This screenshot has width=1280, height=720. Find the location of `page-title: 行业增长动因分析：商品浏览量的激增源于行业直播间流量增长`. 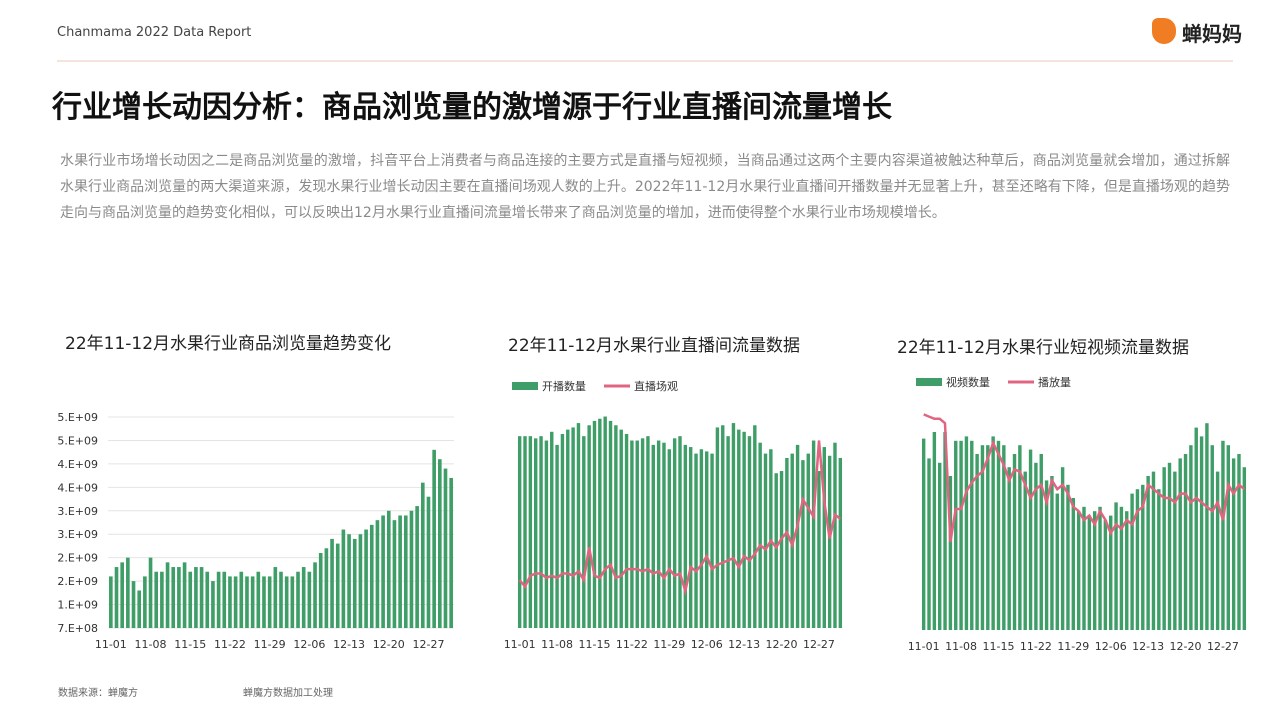

page-title: 行业增长动因分析：商品浏览量的激增源于行业直播间流量增长 is located at coordinates (472, 107).